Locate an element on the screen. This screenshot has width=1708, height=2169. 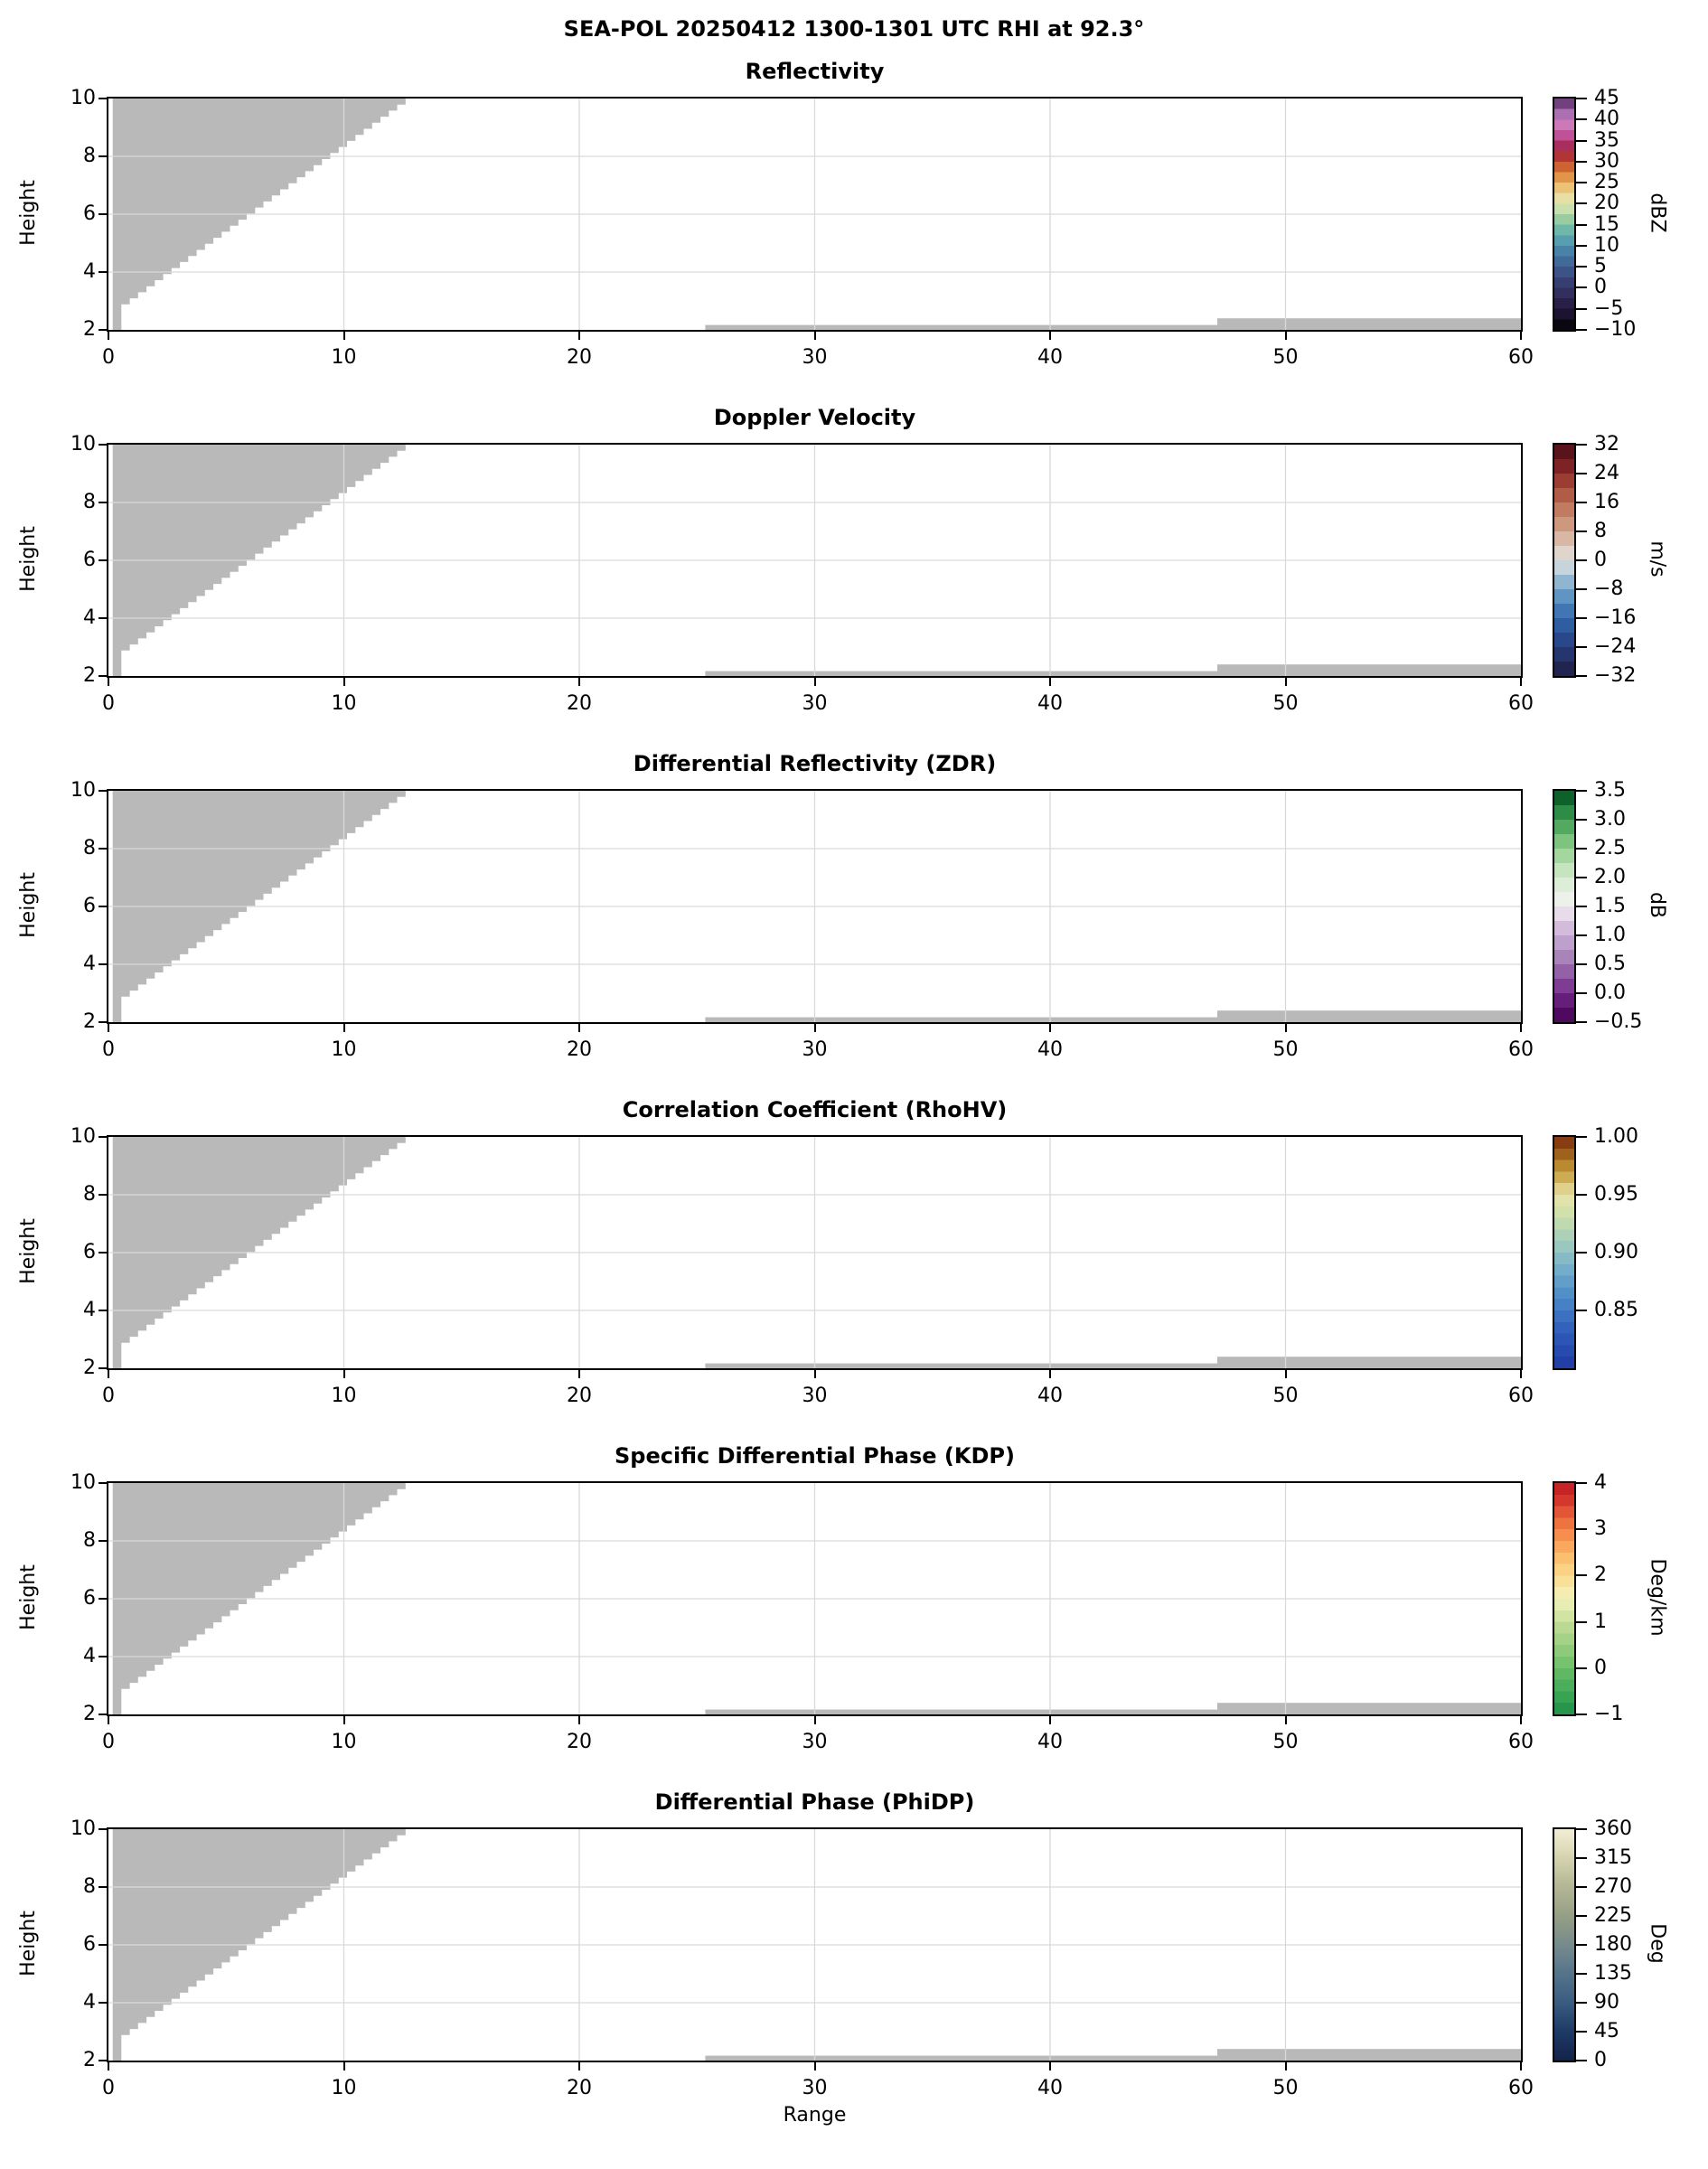
colorbar-tick-label: 2.5 is located at coordinates (1610, 848).